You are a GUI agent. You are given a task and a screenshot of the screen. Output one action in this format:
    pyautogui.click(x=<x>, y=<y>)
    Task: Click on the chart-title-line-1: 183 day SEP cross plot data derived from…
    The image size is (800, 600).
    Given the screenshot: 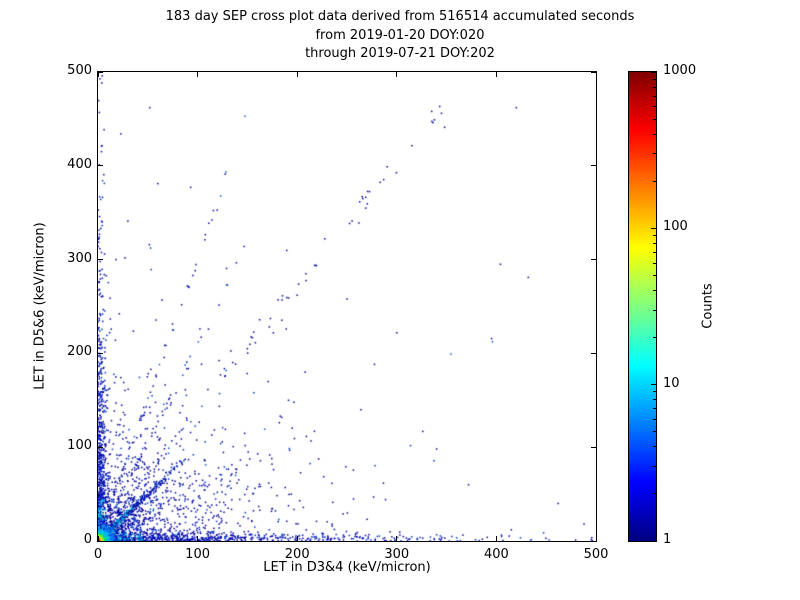 What is the action you would take?
    pyautogui.click(x=400, y=16)
    